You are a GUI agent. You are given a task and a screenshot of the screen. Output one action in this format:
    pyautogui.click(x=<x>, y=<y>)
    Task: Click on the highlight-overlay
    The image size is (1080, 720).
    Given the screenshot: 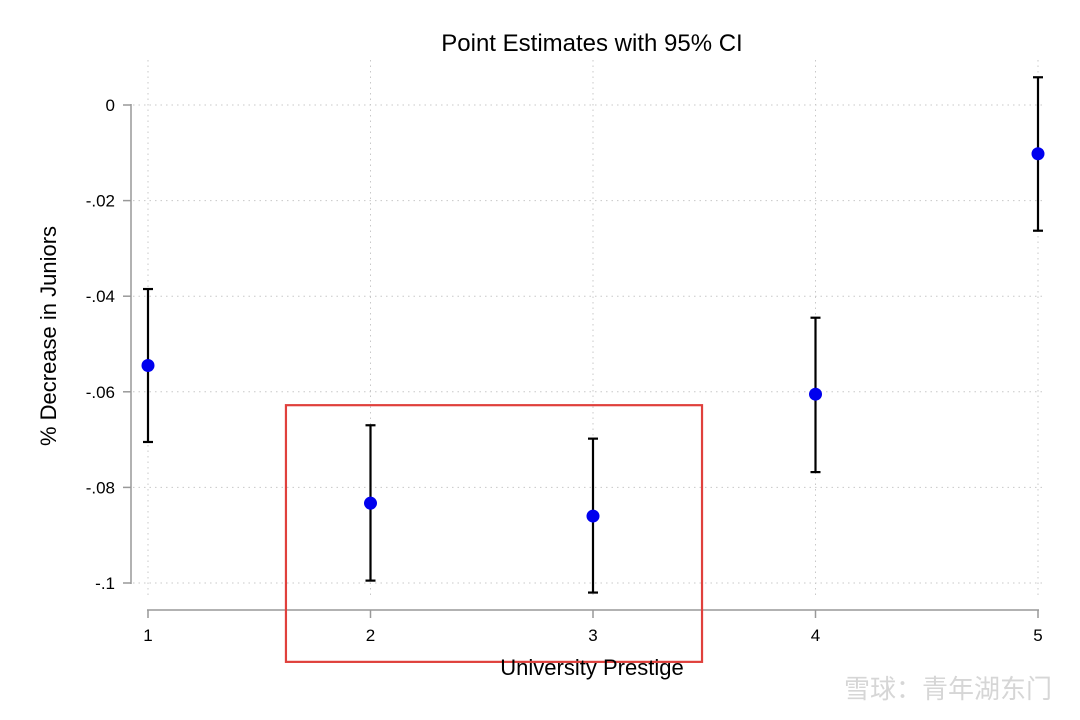 What is the action you would take?
    pyautogui.click(x=494, y=533)
    